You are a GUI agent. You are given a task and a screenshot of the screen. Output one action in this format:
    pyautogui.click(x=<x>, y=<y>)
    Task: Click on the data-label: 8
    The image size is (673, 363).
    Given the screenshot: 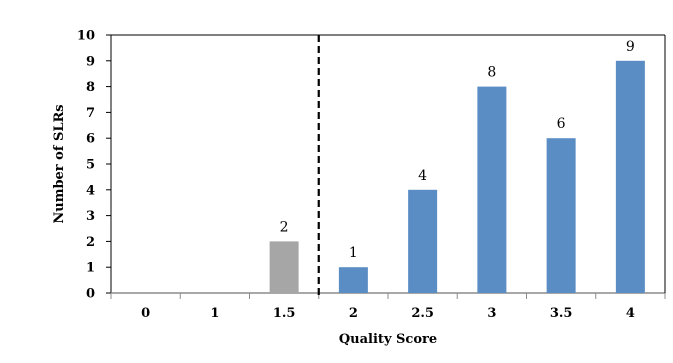 What is the action you would take?
    pyautogui.click(x=491, y=73)
    